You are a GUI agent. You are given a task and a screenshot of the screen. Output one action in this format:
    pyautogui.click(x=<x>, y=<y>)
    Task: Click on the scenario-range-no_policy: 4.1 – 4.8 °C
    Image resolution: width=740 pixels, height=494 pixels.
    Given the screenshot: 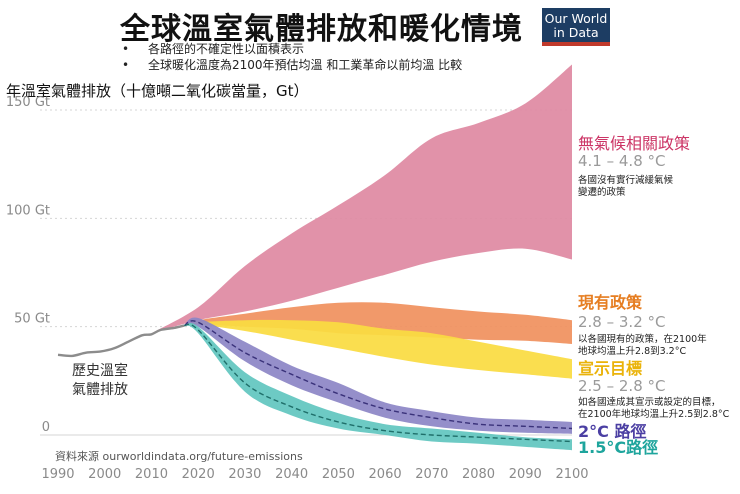 What is the action you would take?
    pyautogui.click(x=622, y=161)
    